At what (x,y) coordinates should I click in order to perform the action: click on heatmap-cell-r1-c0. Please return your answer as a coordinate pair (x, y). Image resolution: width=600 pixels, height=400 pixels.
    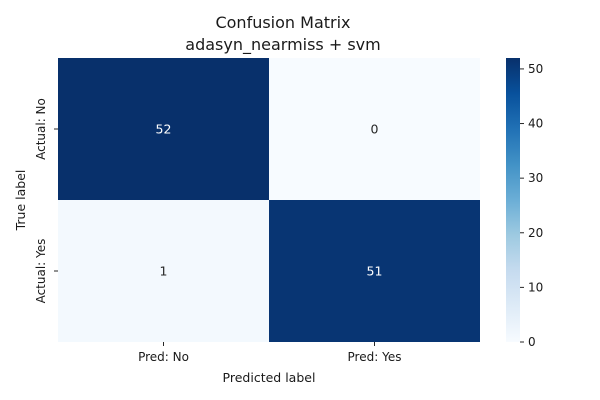
    Looking at the image, I should click on (163, 271).